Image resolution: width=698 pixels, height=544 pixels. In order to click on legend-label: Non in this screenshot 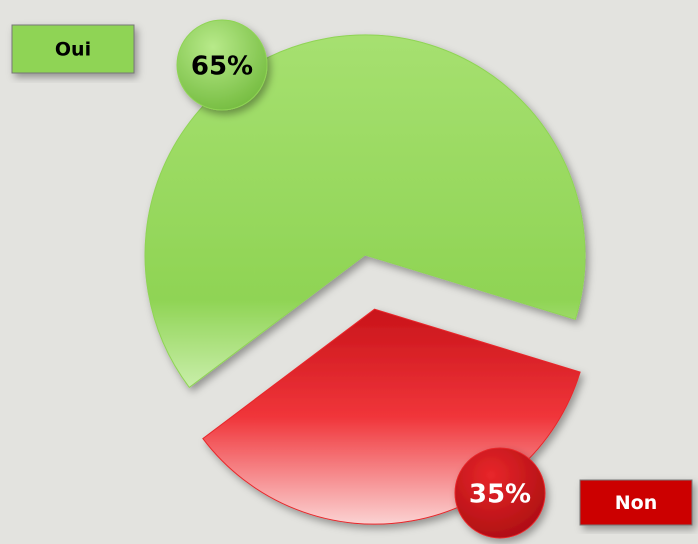, I will do `click(636, 503)`.